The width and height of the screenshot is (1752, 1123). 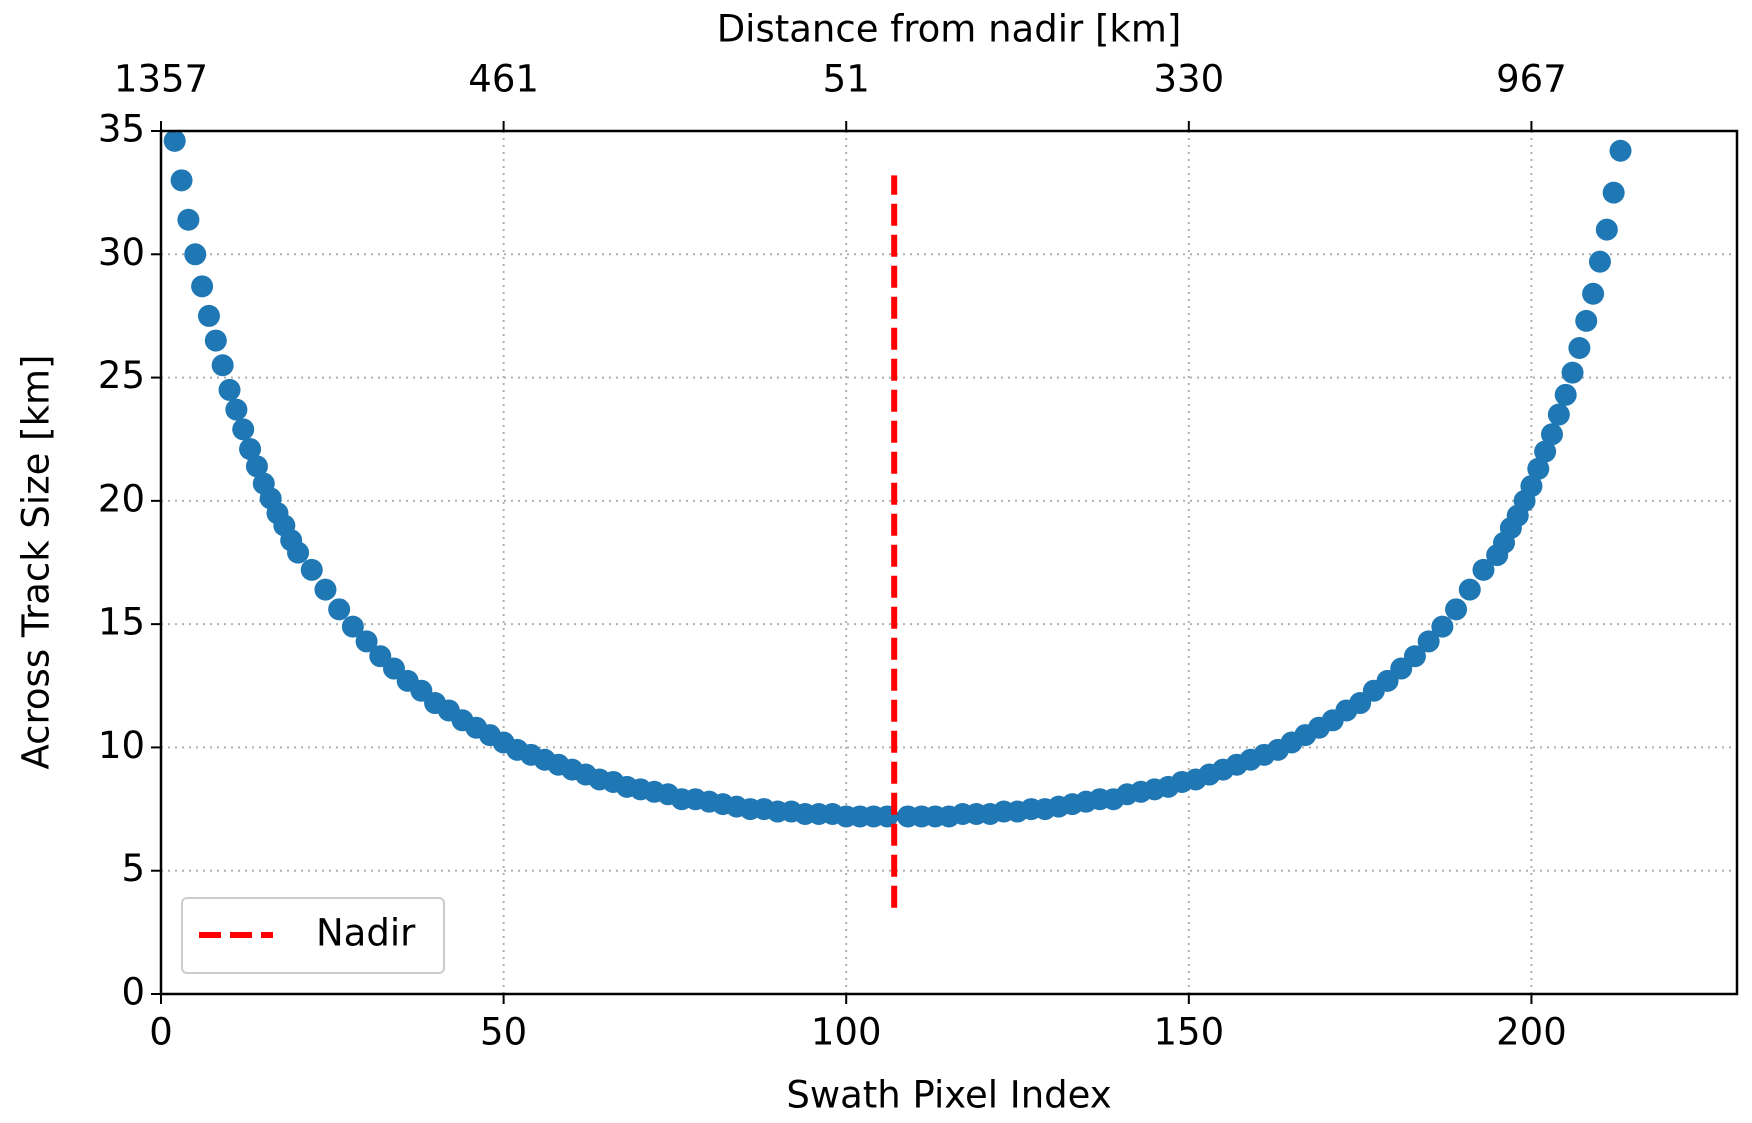 I want to click on x2-tick-label: 461, so click(x=503, y=79).